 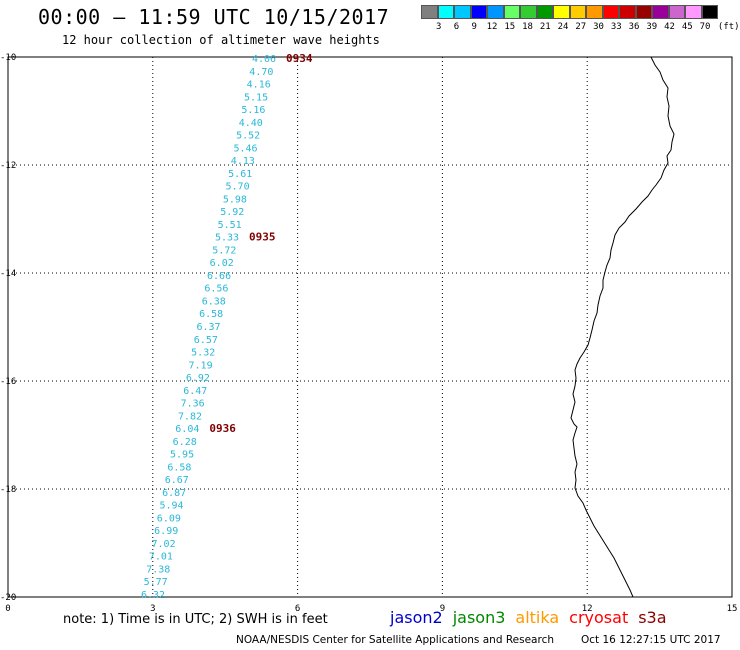 I want to click on wave-height-label: 7.36, so click(x=193, y=404).